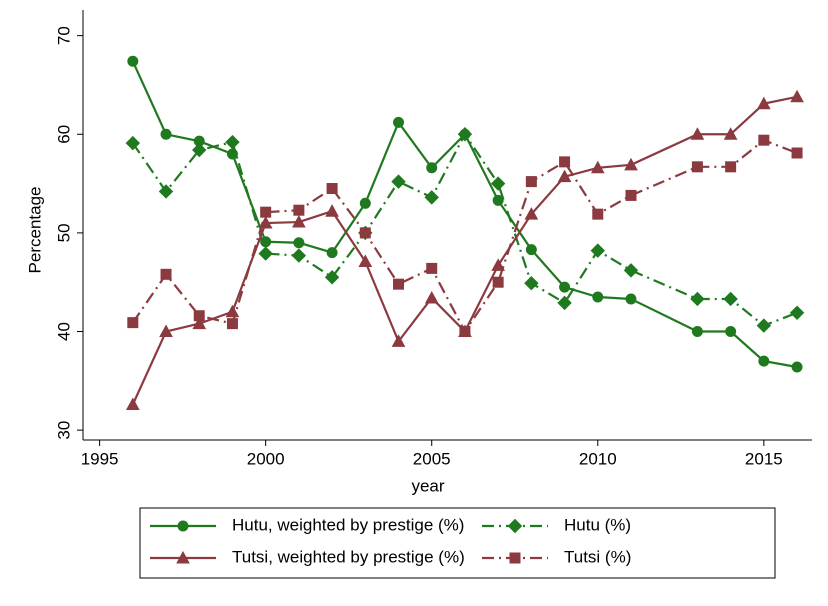  I want to click on x-tick-label: 2010, so click(598, 458).